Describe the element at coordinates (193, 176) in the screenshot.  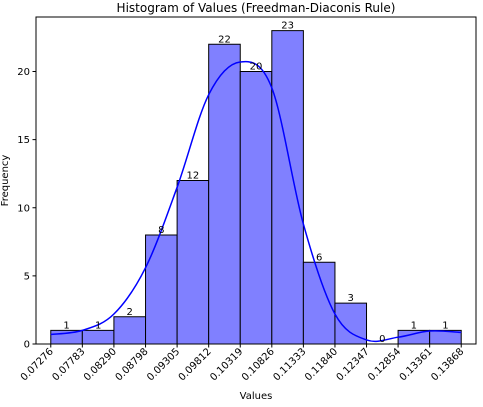
I see `bar-count-label: 12` at that location.